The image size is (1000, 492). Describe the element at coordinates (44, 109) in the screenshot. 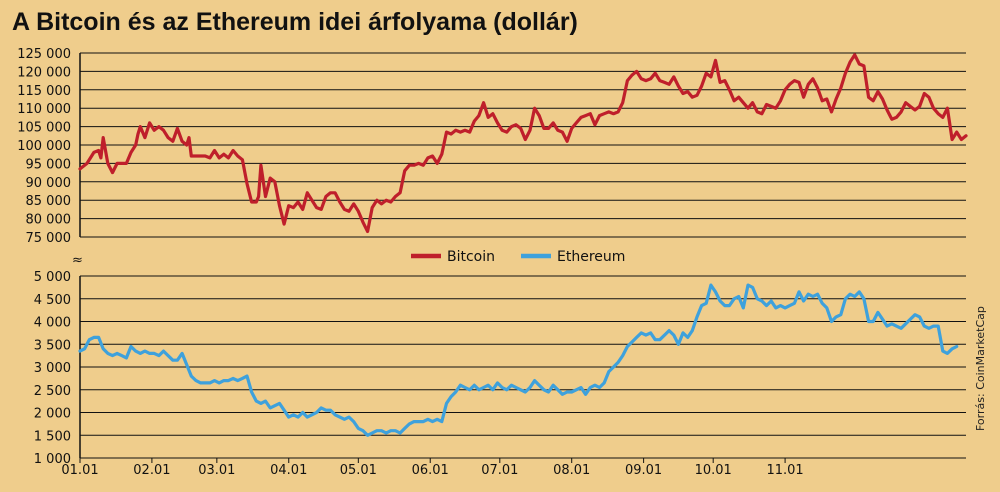

I see `y-tick-label-bitcoin-3: 110 000` at that location.